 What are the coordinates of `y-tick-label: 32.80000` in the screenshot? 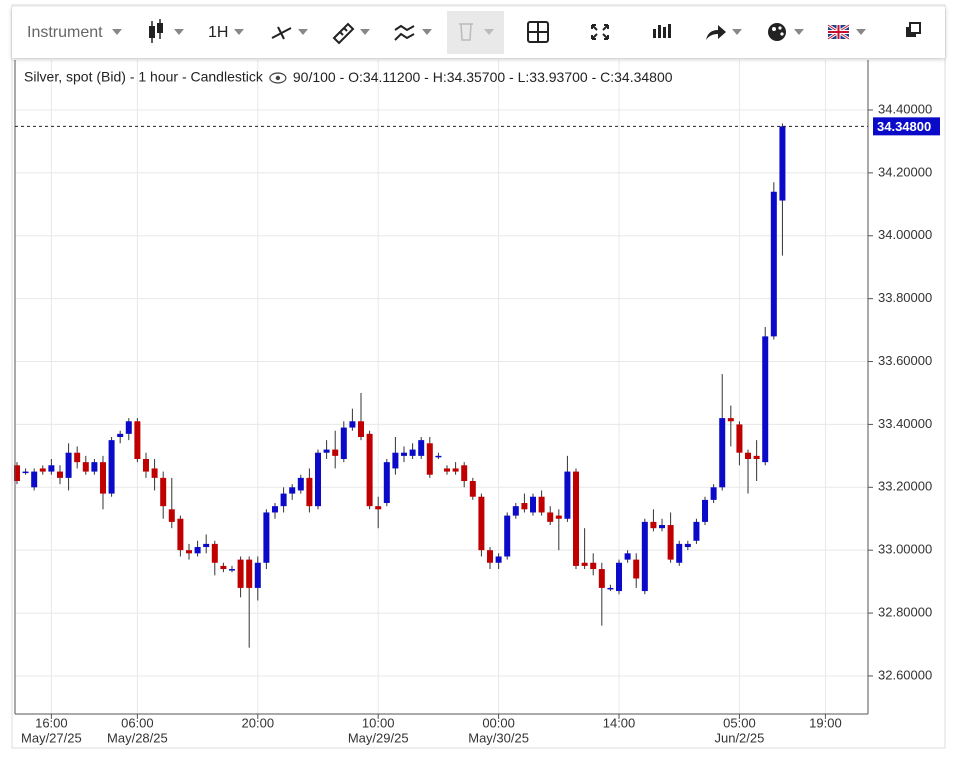 It's located at (905, 612).